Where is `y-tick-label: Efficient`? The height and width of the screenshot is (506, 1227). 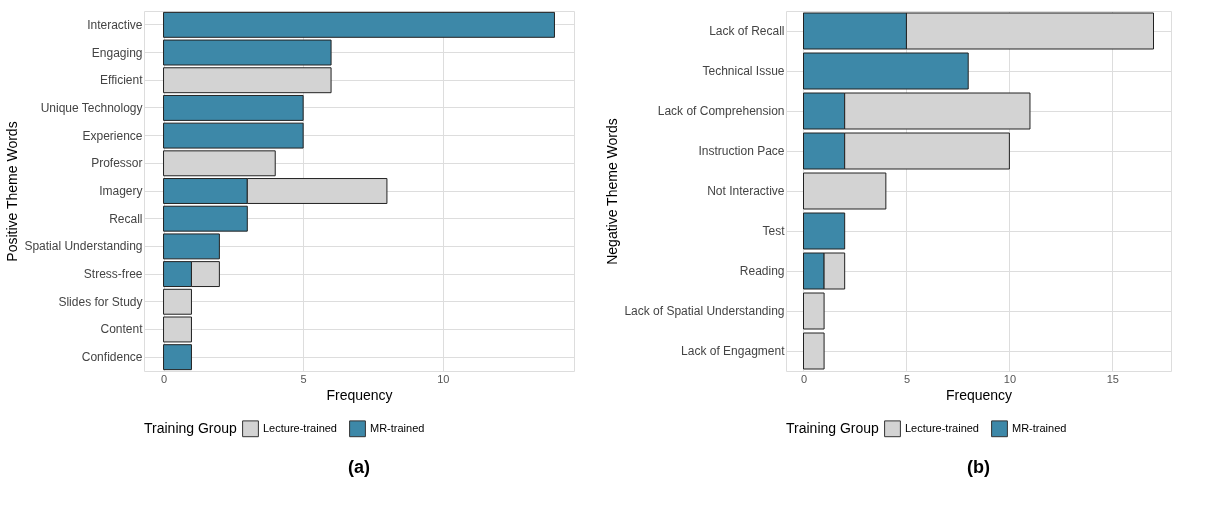 y-tick-label: Efficient is located at coordinates (122, 80).